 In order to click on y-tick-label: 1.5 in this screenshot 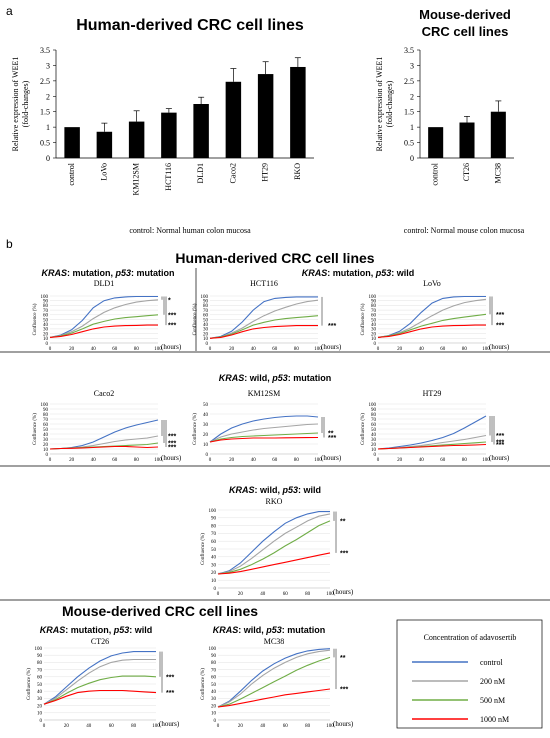, I will do `click(409, 112)`.